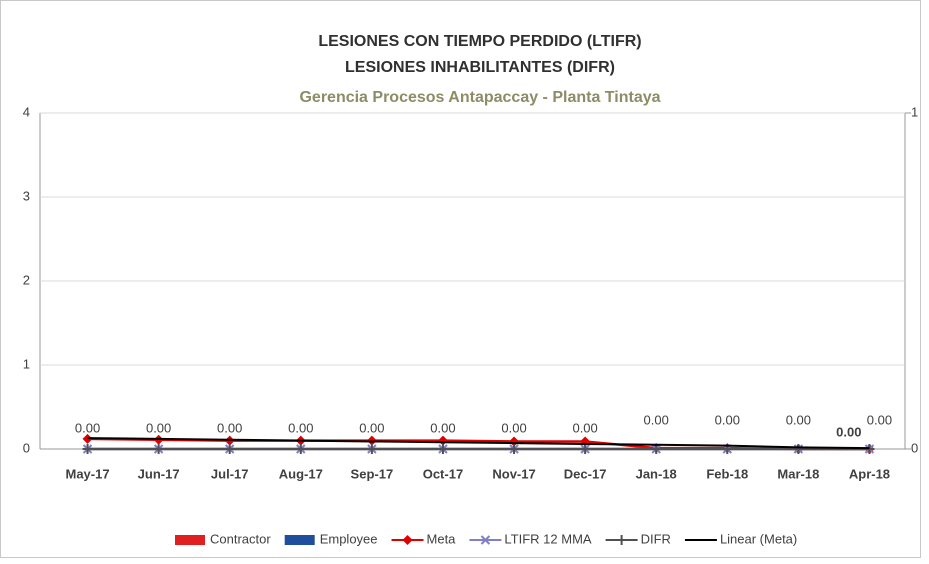  What do you see at coordinates (585, 473) in the screenshot?
I see `x-tick-label: Dec-17` at bounding box center [585, 473].